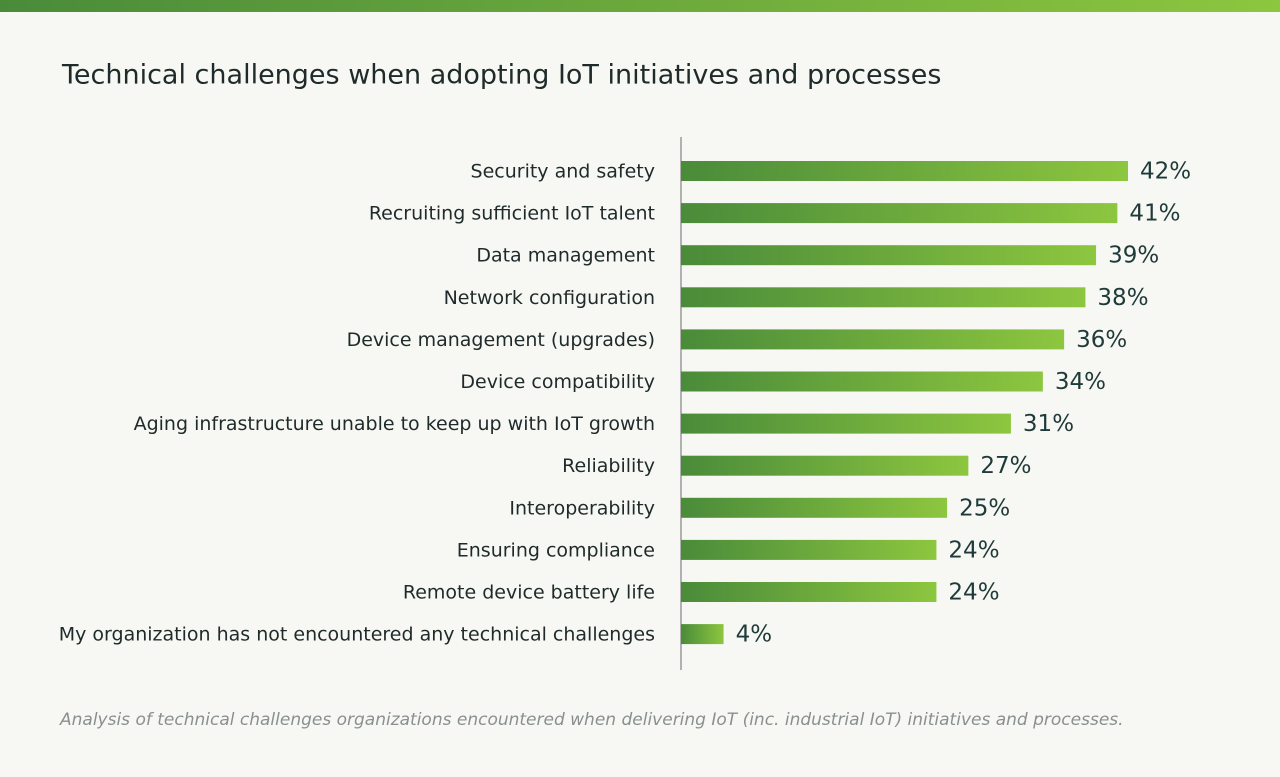  Describe the element at coordinates (565, 256) in the screenshot. I see `category-label: Data management` at that location.